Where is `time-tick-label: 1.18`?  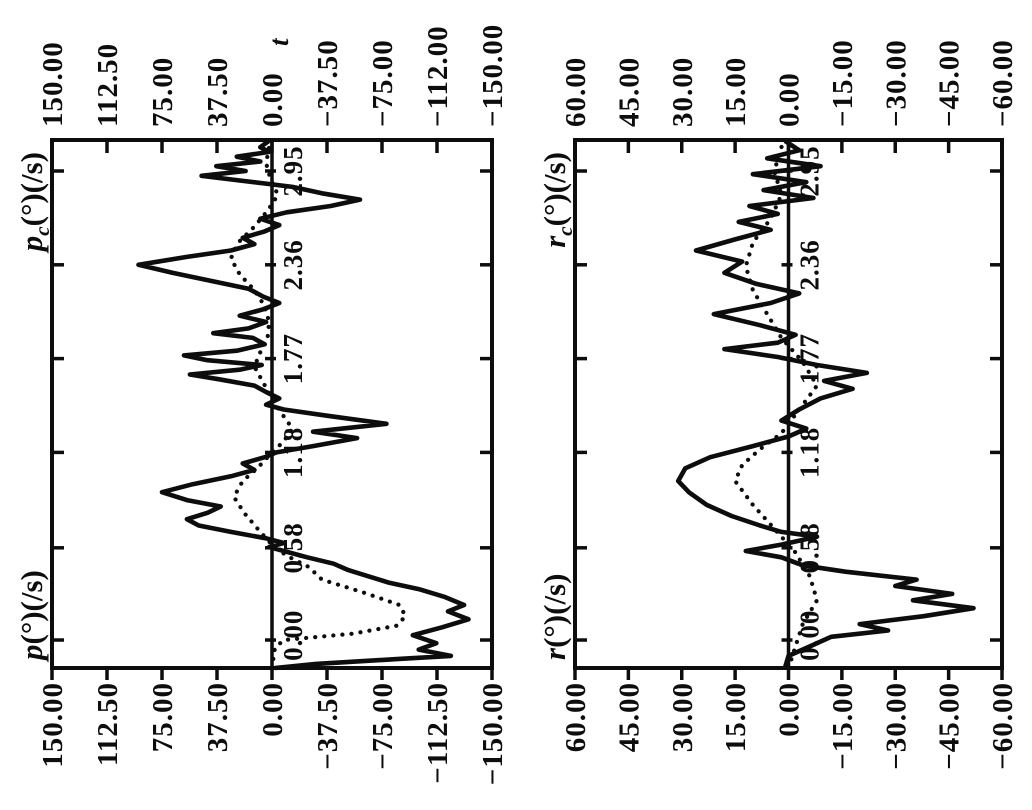
time-tick-label: 1.18 is located at coordinates (810, 452).